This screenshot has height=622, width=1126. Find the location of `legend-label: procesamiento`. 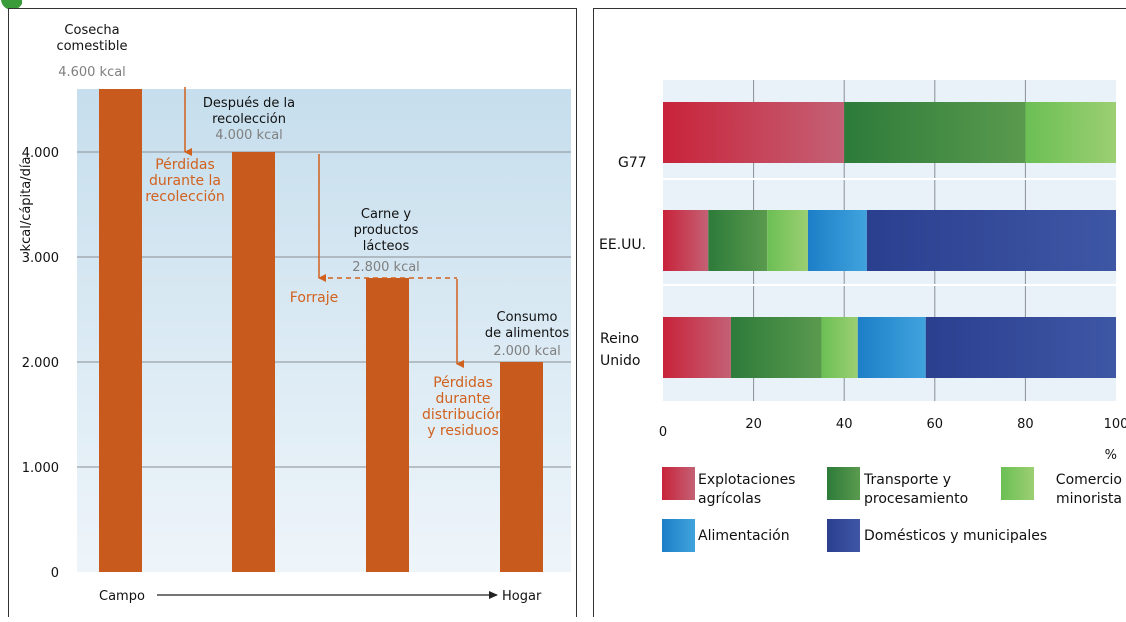

legend-label: procesamiento is located at coordinates (916, 499).